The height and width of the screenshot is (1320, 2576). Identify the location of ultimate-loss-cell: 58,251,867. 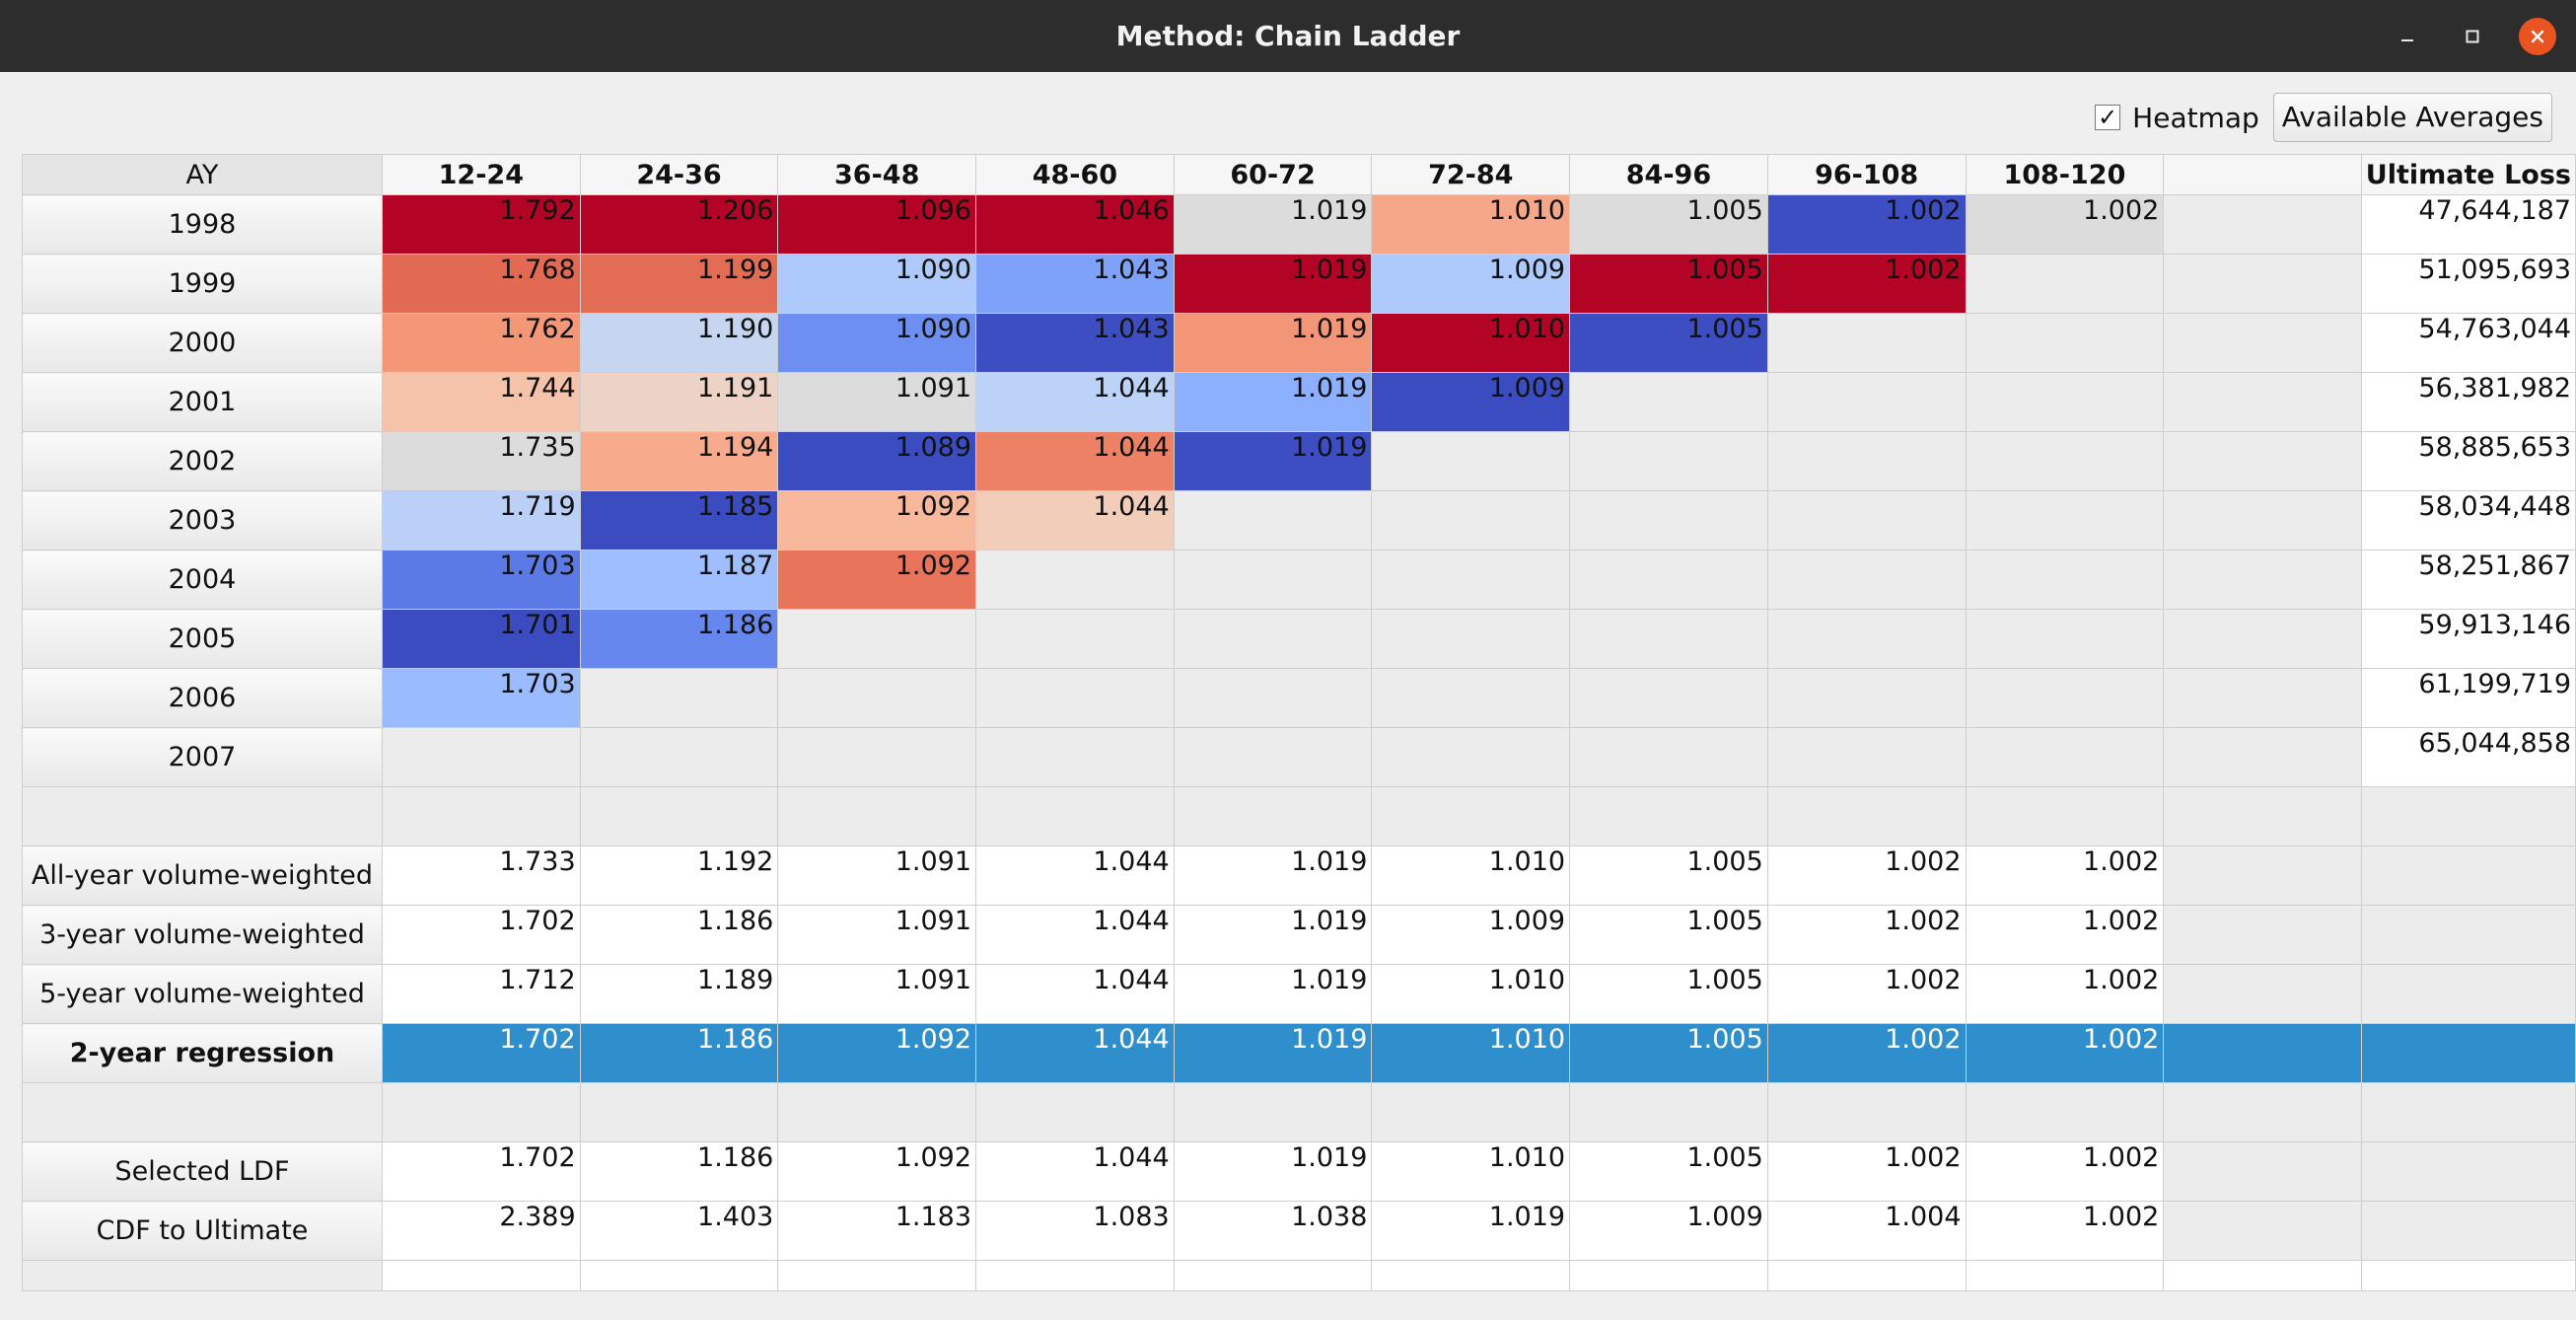
(2468, 580).